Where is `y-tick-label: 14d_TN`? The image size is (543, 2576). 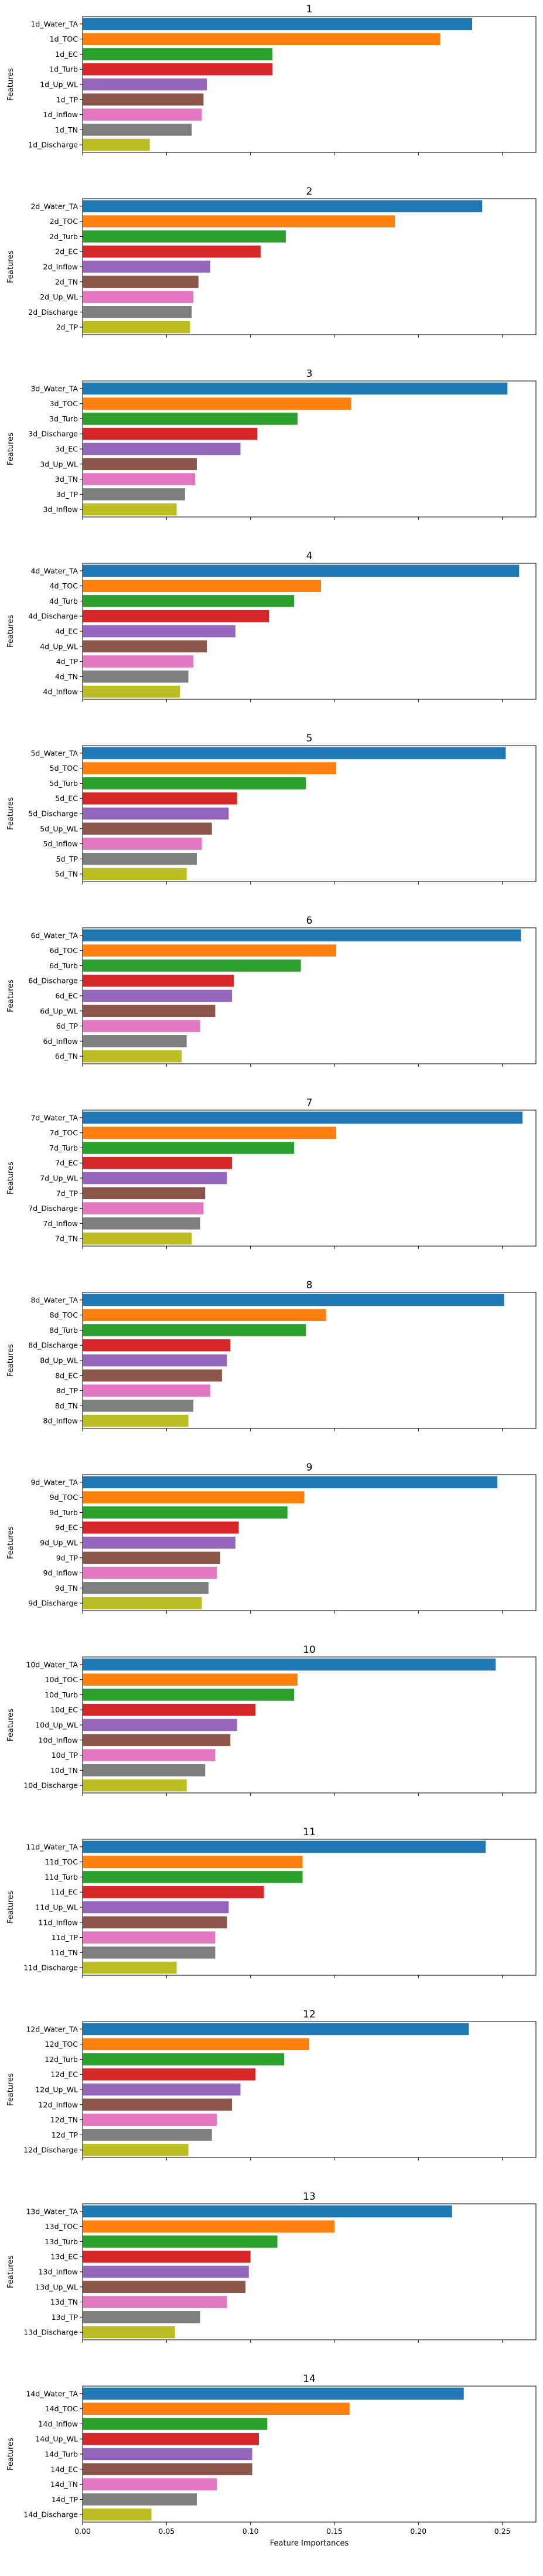
y-tick-label: 14d_TN is located at coordinates (64, 2484).